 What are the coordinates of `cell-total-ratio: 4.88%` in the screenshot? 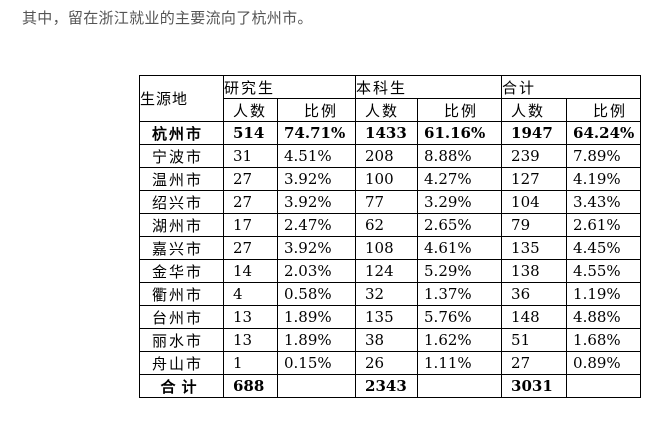 It's located at (604, 317).